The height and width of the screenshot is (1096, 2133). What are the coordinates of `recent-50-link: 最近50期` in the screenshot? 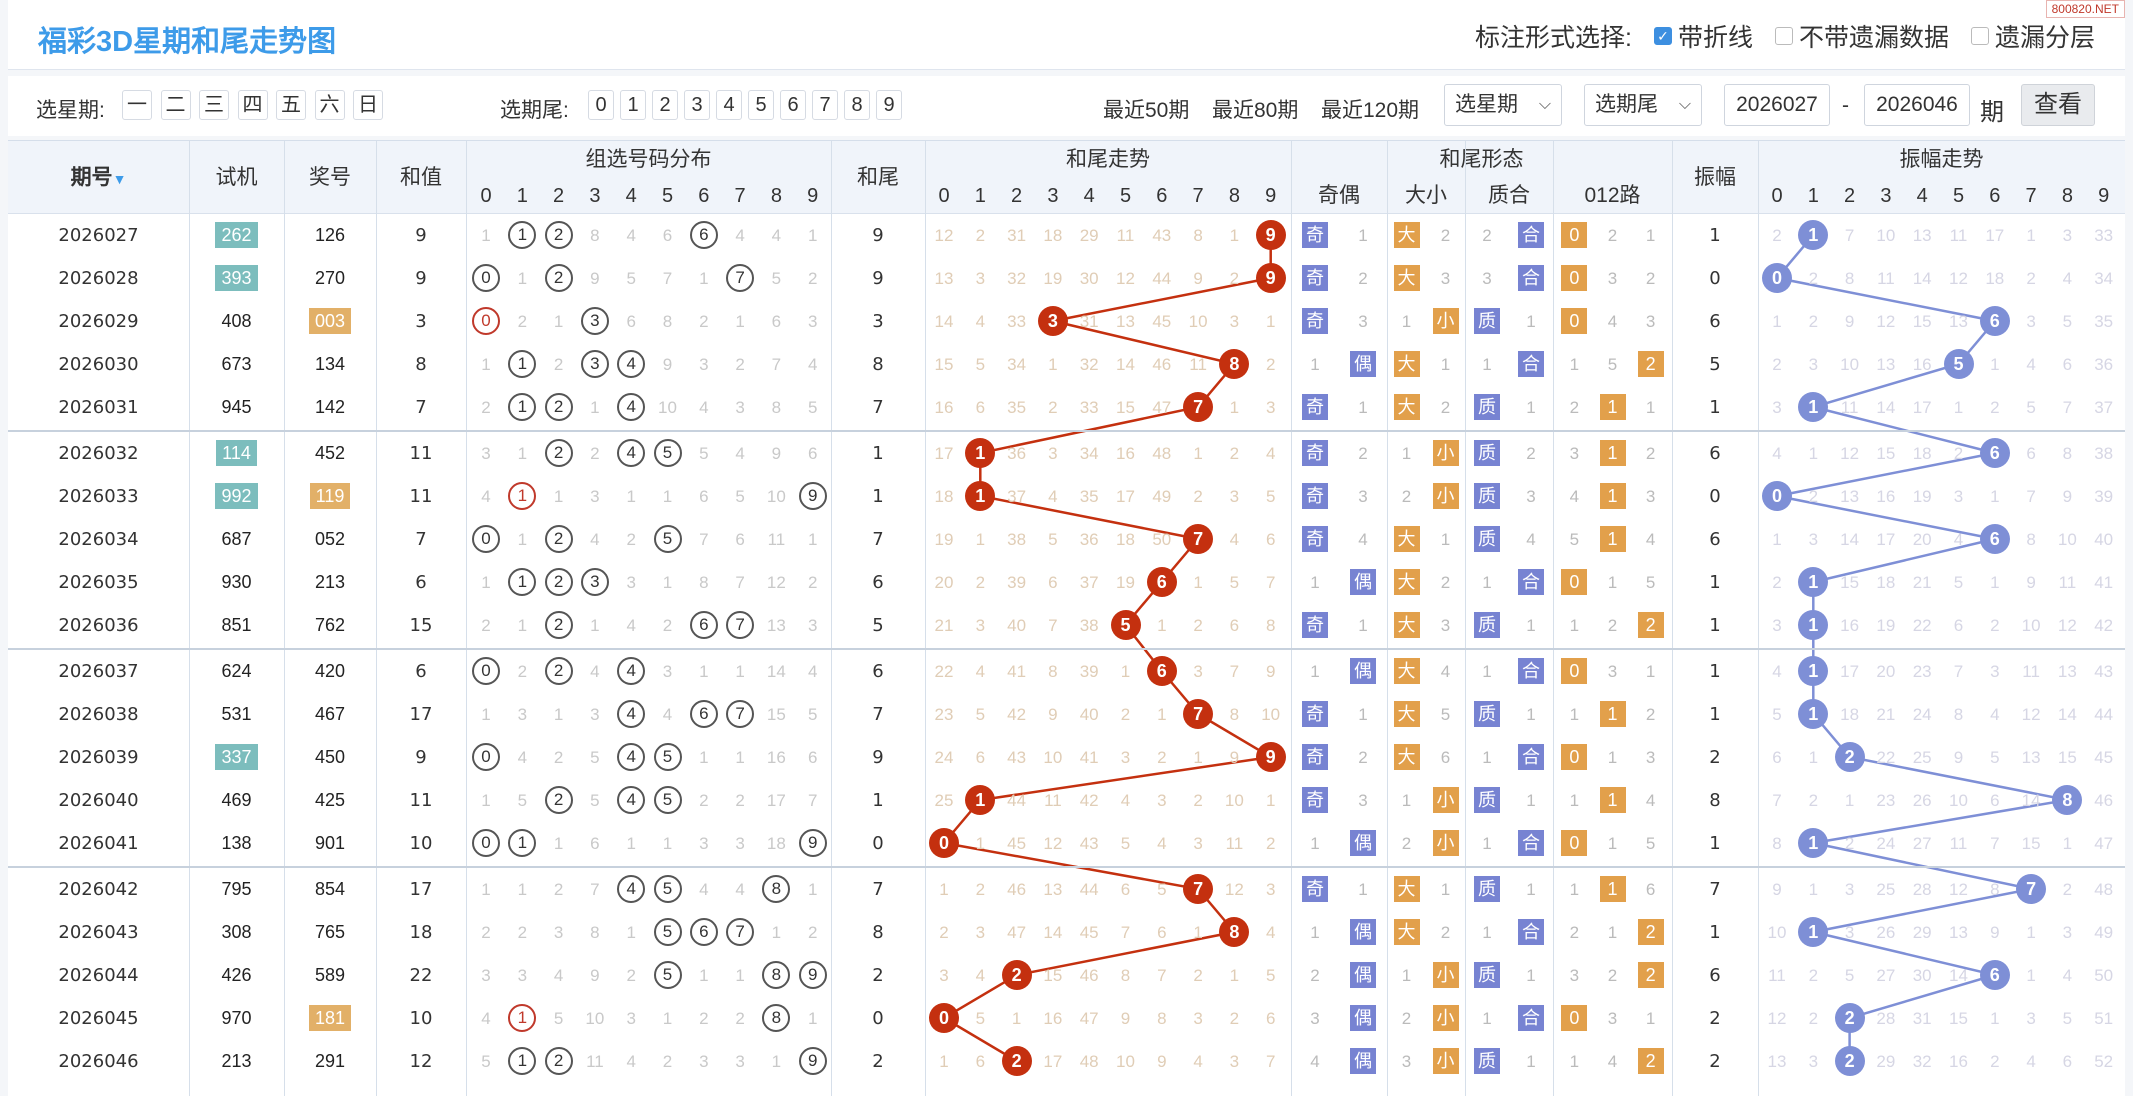 It's located at (1146, 110).